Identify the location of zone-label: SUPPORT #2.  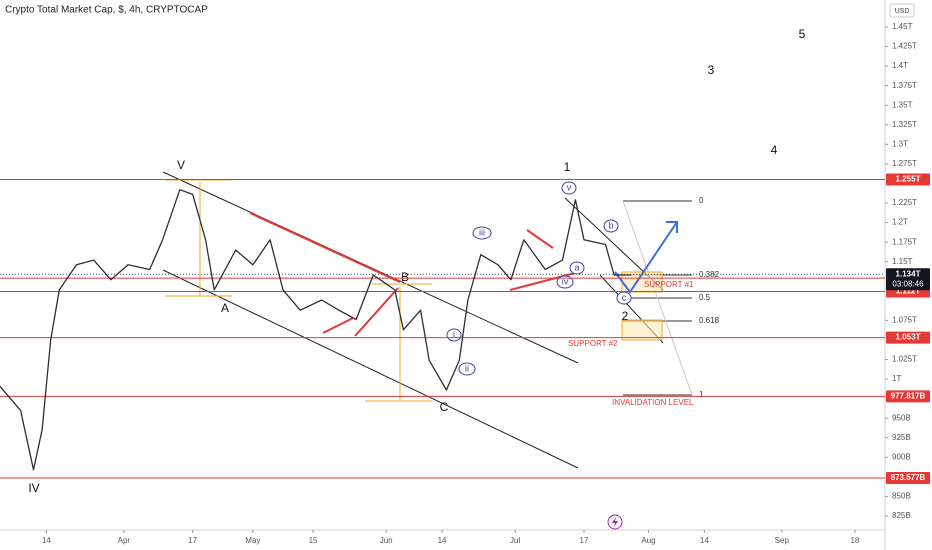
(593, 343).